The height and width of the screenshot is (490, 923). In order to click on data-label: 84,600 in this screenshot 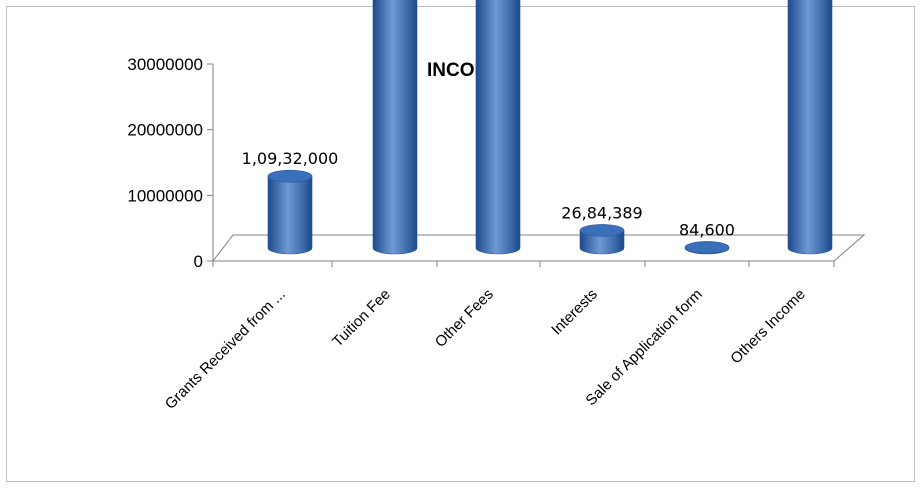, I will do `click(707, 229)`.